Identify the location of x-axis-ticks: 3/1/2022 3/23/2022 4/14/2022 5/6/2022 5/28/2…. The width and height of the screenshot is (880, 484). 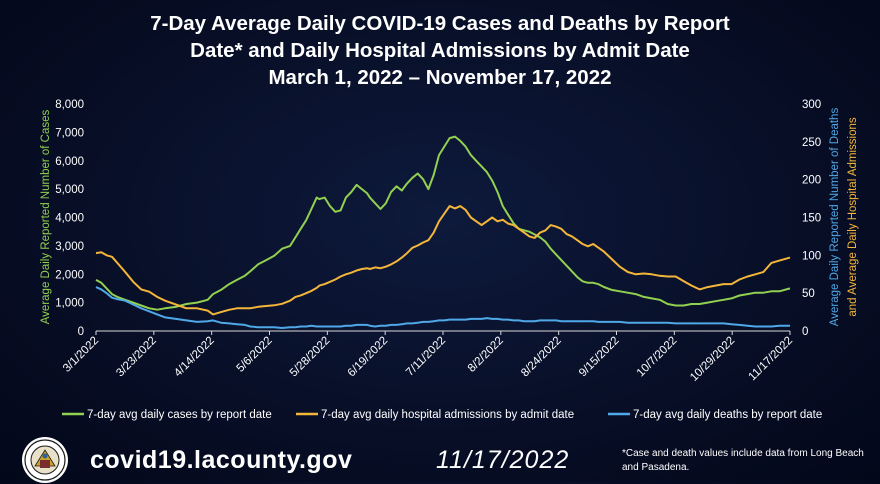
(428, 357).